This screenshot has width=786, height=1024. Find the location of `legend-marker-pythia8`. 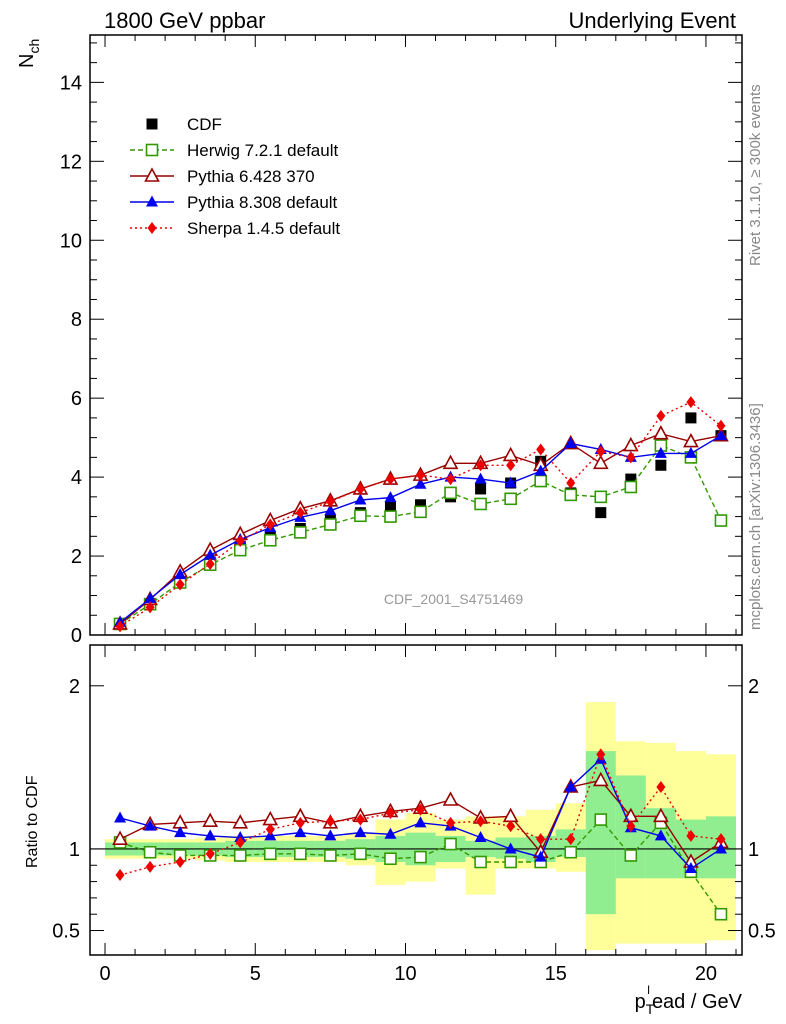

legend-marker-pythia8 is located at coordinates (152, 201).